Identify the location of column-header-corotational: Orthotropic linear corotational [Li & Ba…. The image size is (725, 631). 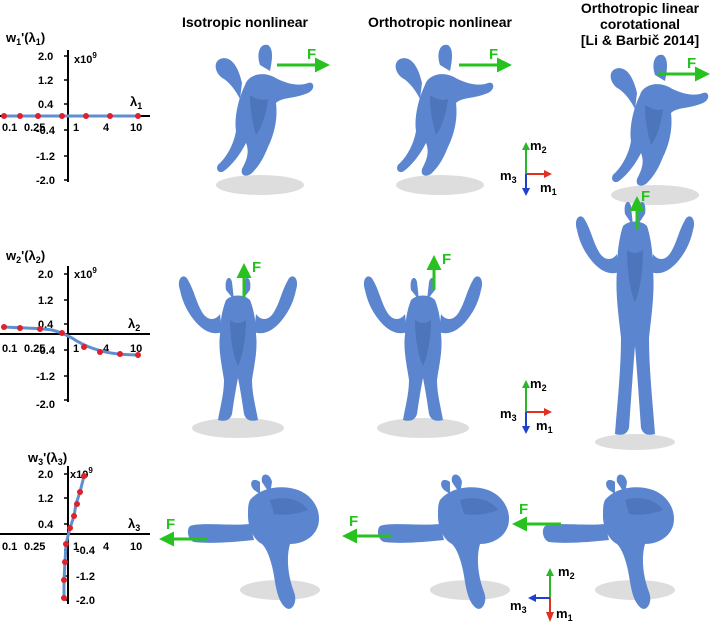
(640, 24).